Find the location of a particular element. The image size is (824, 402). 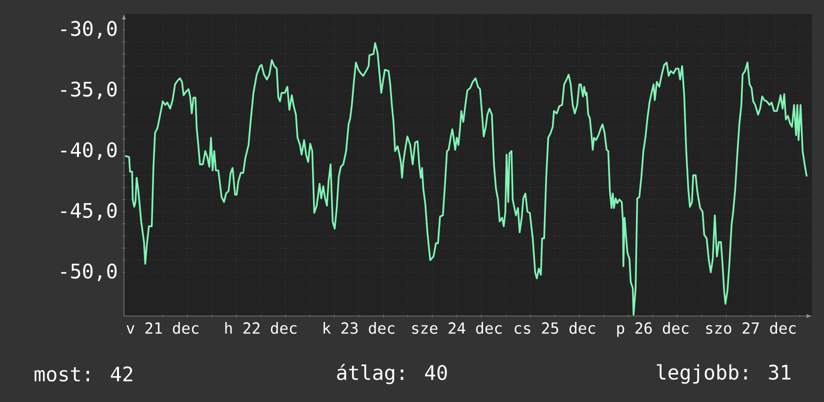

y-tick-label: -50,0 is located at coordinates (89, 273).